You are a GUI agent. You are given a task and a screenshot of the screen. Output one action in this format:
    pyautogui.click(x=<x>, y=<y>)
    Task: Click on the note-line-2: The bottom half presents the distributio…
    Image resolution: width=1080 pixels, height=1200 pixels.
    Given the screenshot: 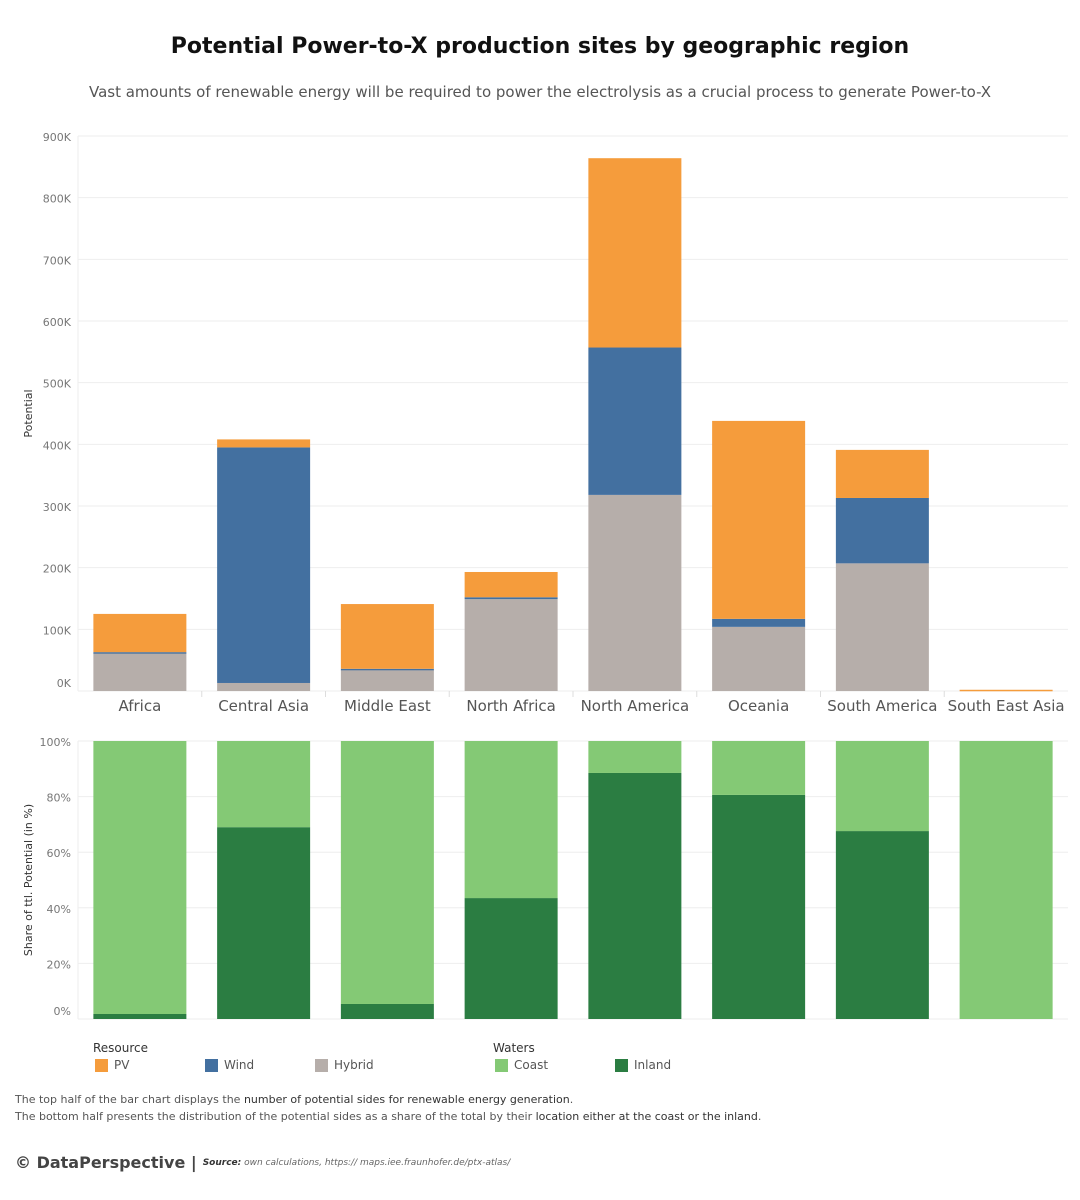 What is the action you would take?
    pyautogui.click(x=388, y=1116)
    